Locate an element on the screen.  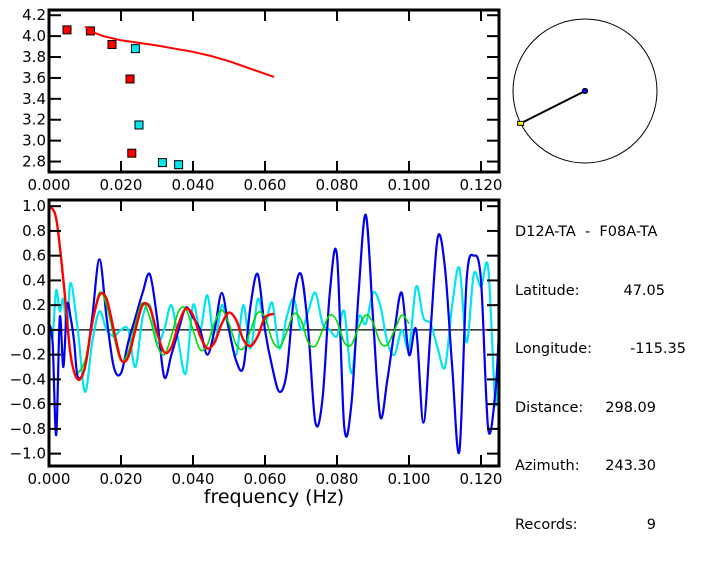
red-curve is located at coordinates (179, 51).